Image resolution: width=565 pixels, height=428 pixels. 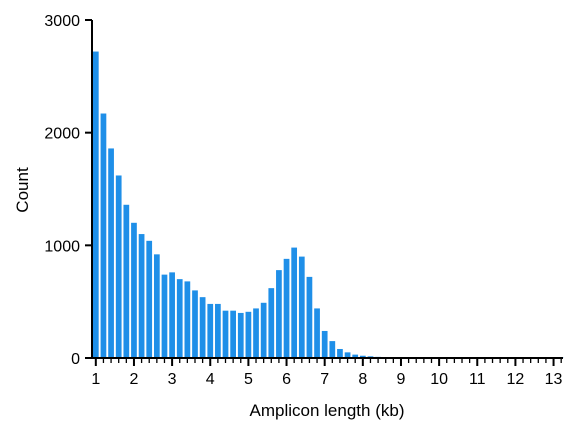 I want to click on x-tick-label: 12, so click(x=516, y=379).